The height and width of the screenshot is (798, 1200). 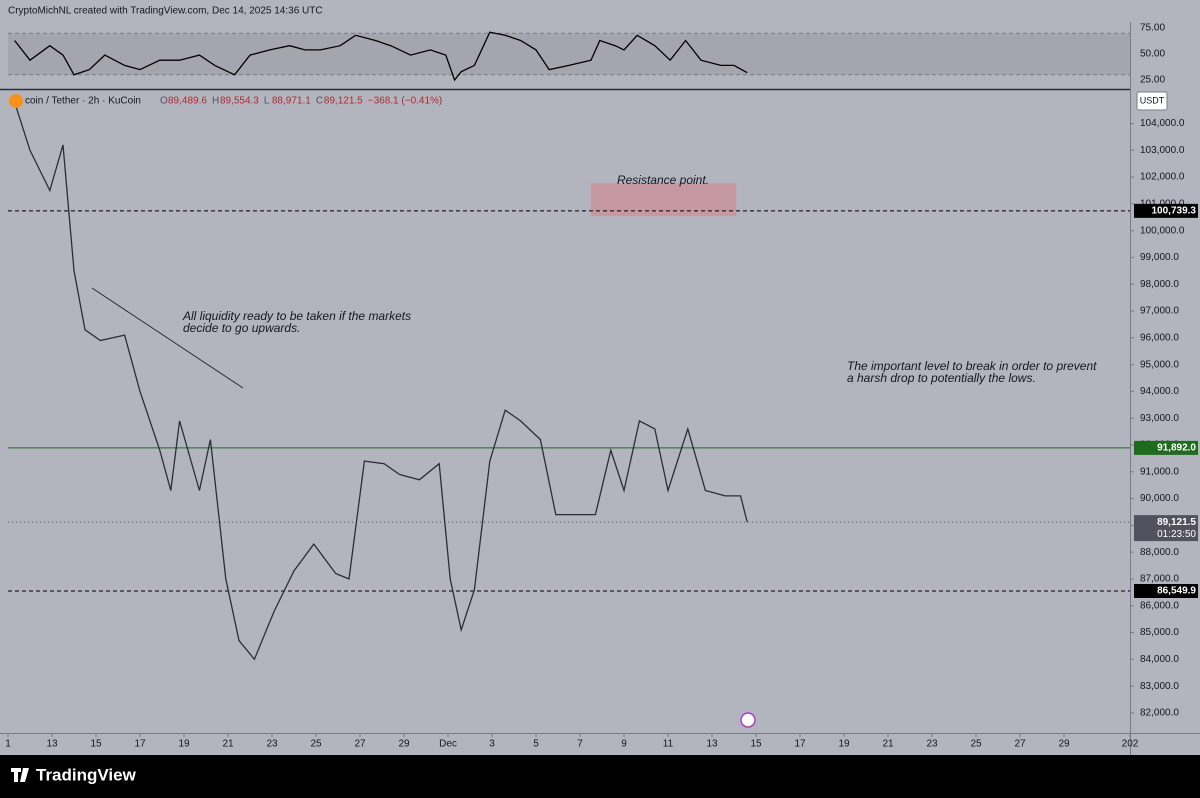 What do you see at coordinates (1162, 230) in the screenshot?
I see `y-tick-label: 100,000.0` at bounding box center [1162, 230].